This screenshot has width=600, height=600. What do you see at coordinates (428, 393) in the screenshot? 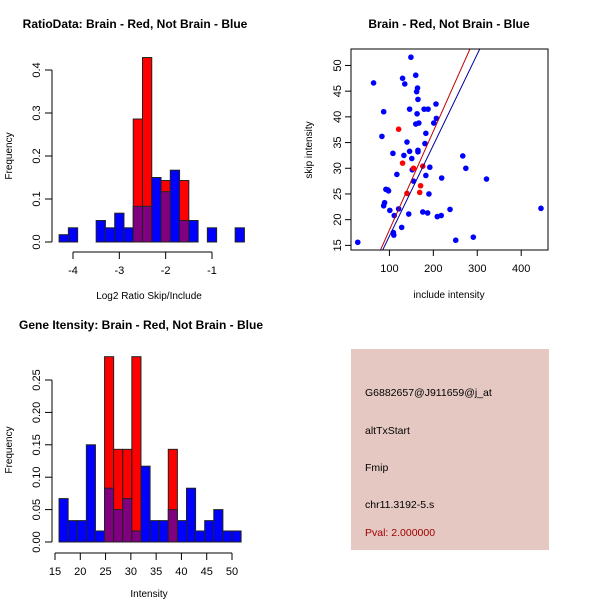
I see `probe-id: G6882657@J911659@j_at` at bounding box center [428, 393].